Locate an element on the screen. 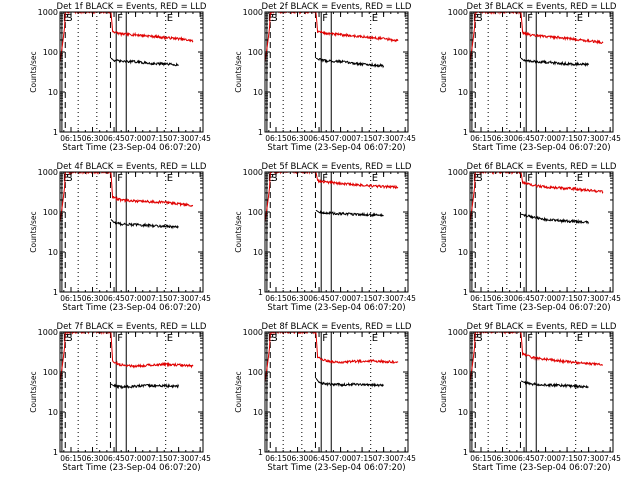  x-tick-label: 07:30 is located at coordinates (384, 138).